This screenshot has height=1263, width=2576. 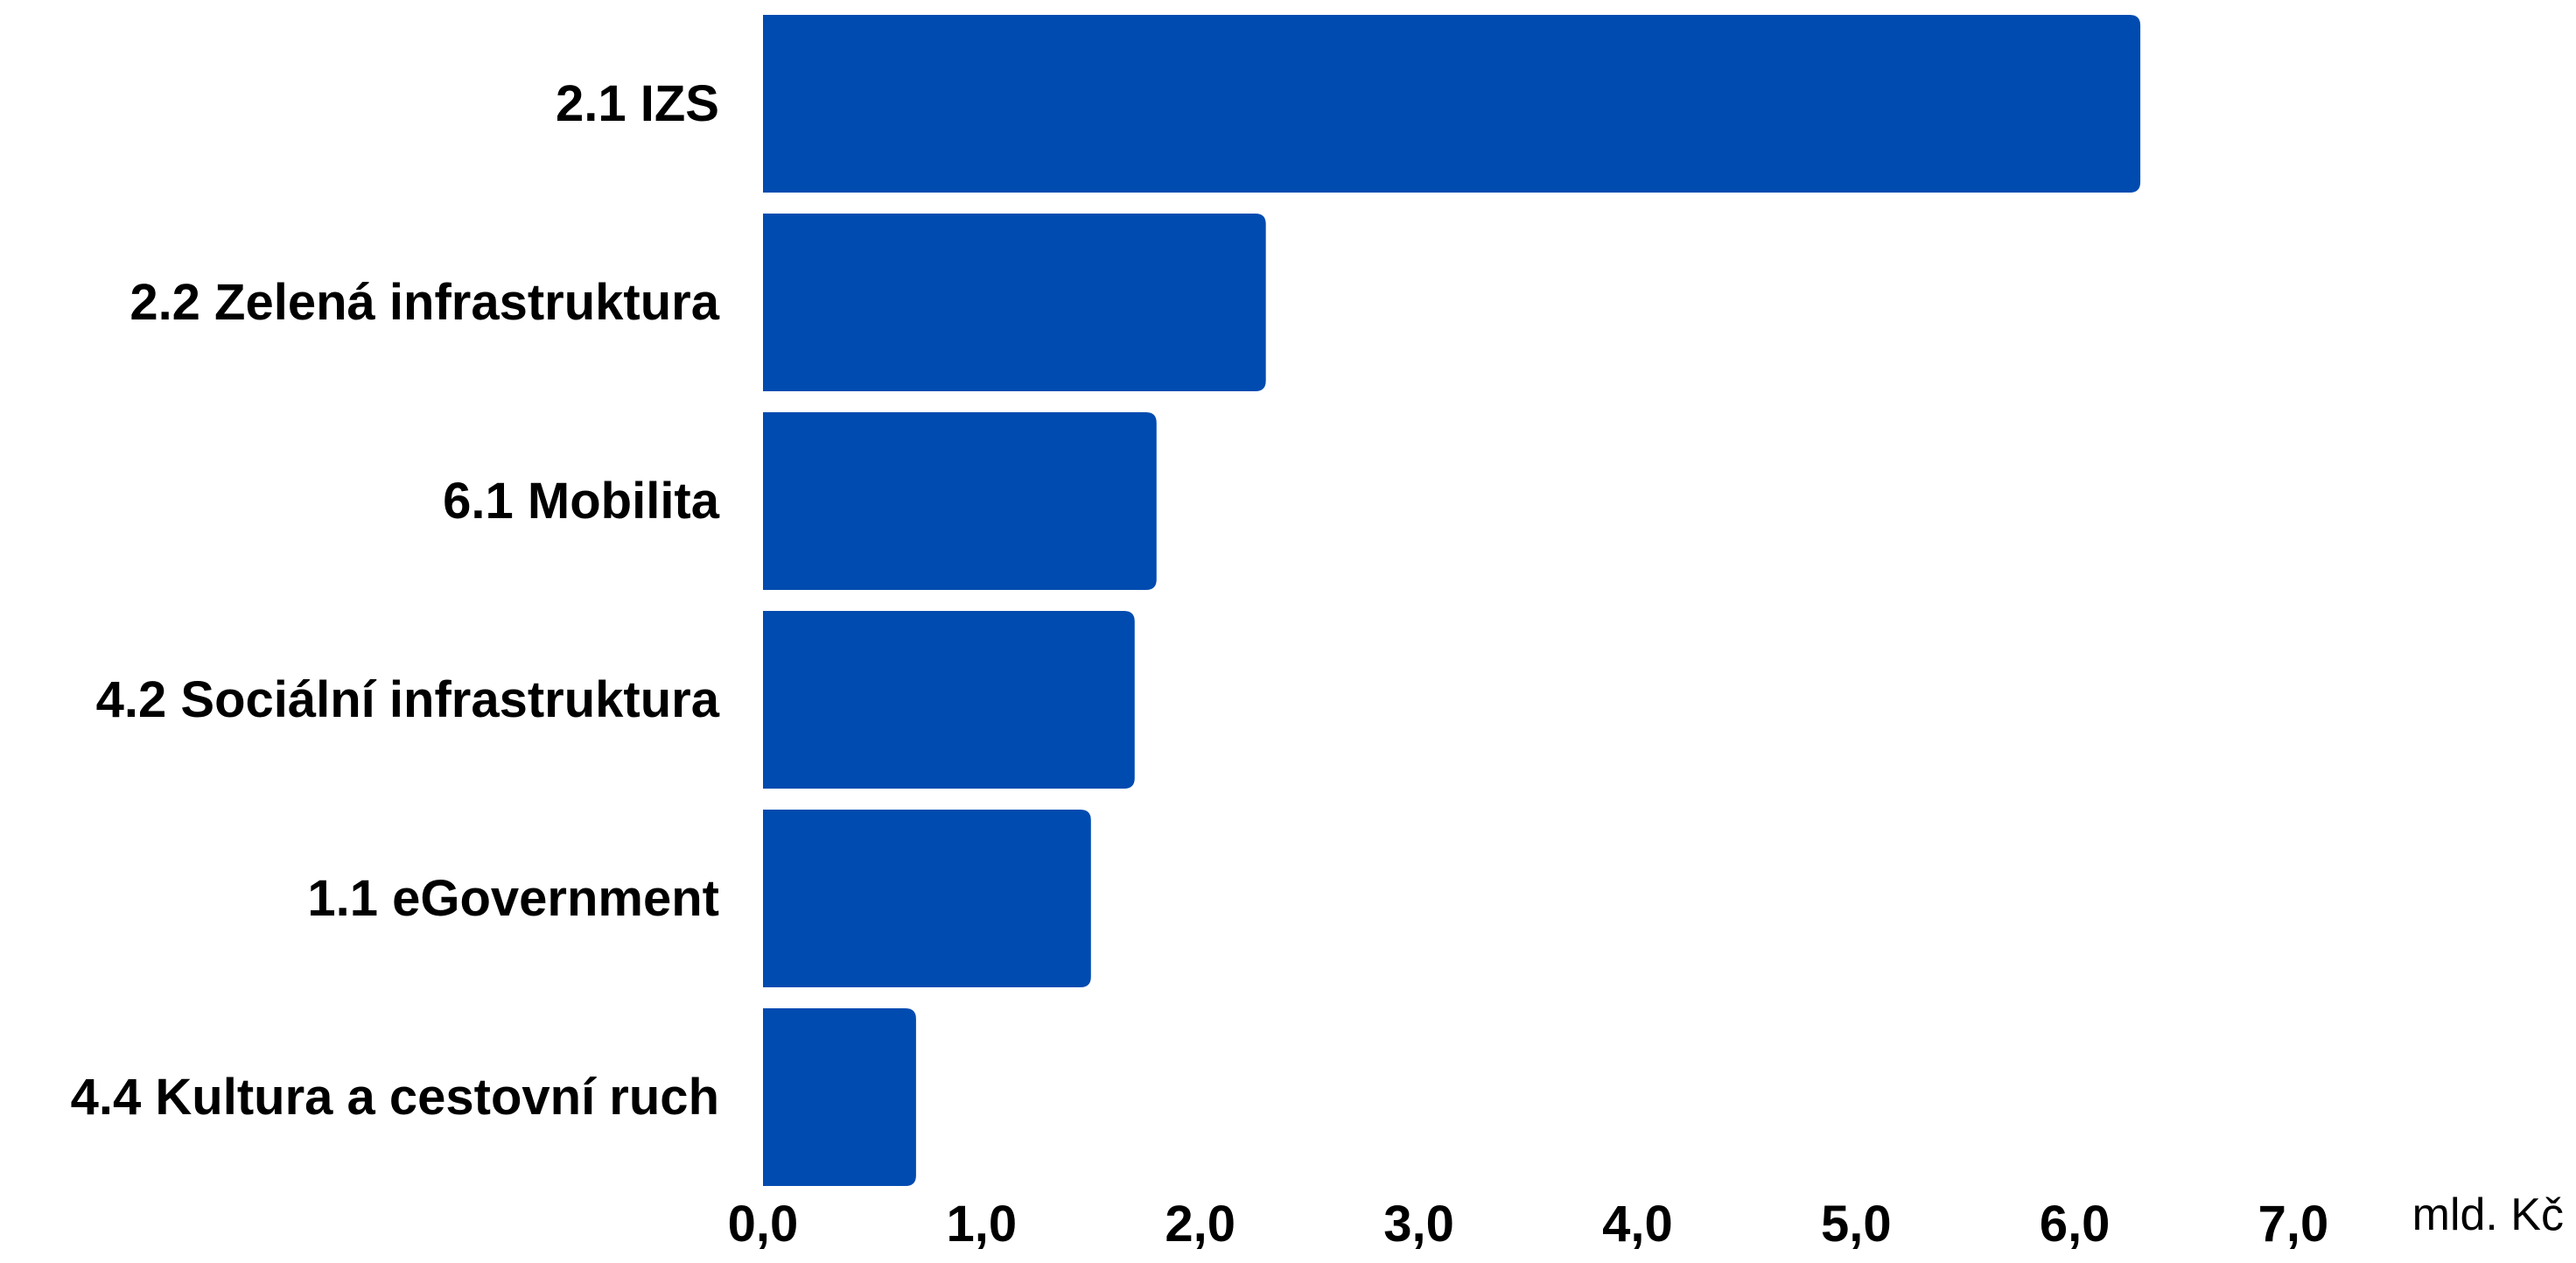 I want to click on bar-6-1-mobilita, so click(x=960, y=501).